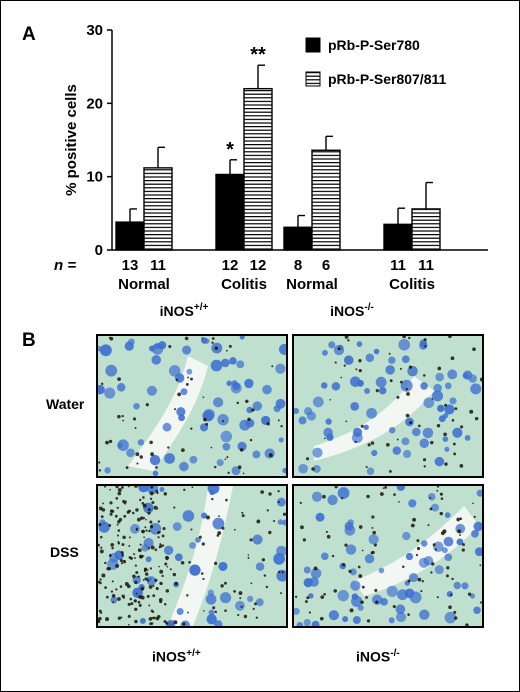 Image resolution: width=520 pixels, height=692 pixels. What do you see at coordinates (426, 265) in the screenshot?
I see `n-value-series1-group3: 11` at bounding box center [426, 265].